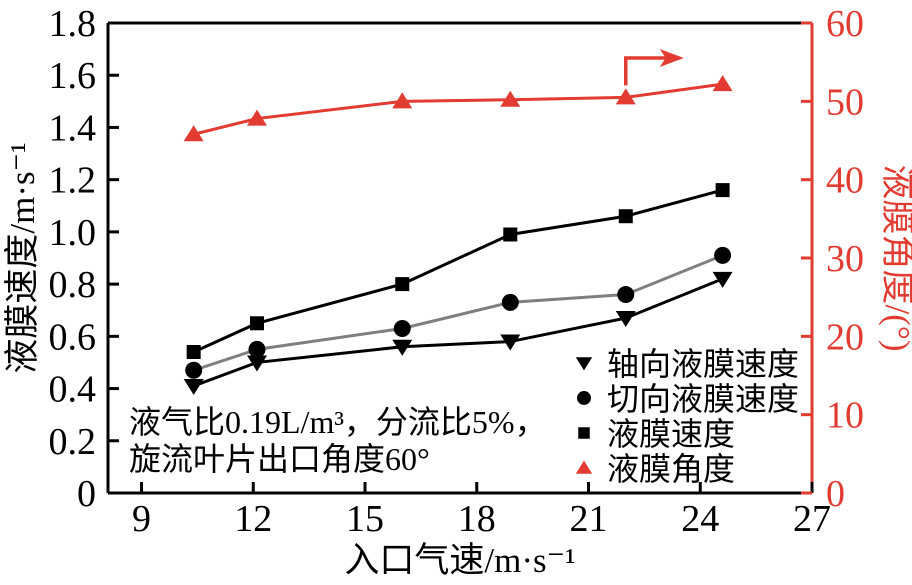 The image size is (912, 585). I want to click on legend-label: 液膜速度, so click(671, 434).